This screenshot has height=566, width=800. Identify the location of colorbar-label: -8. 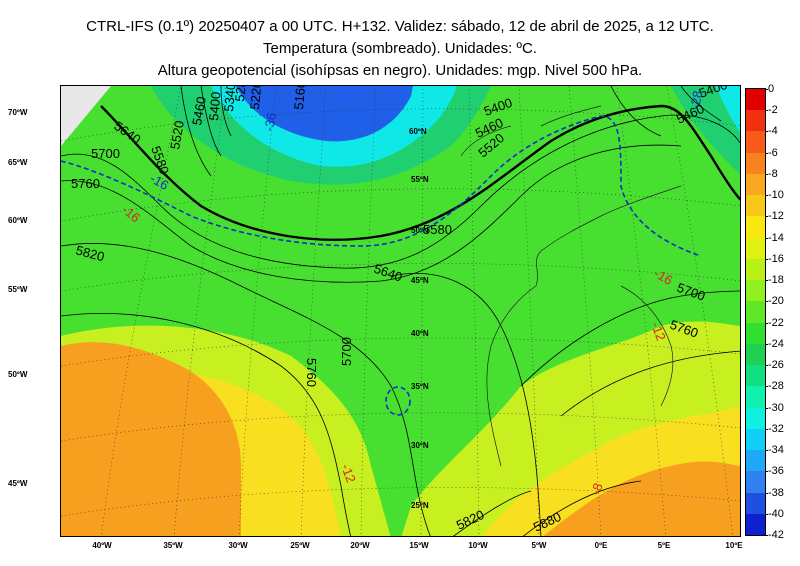
(773, 173).